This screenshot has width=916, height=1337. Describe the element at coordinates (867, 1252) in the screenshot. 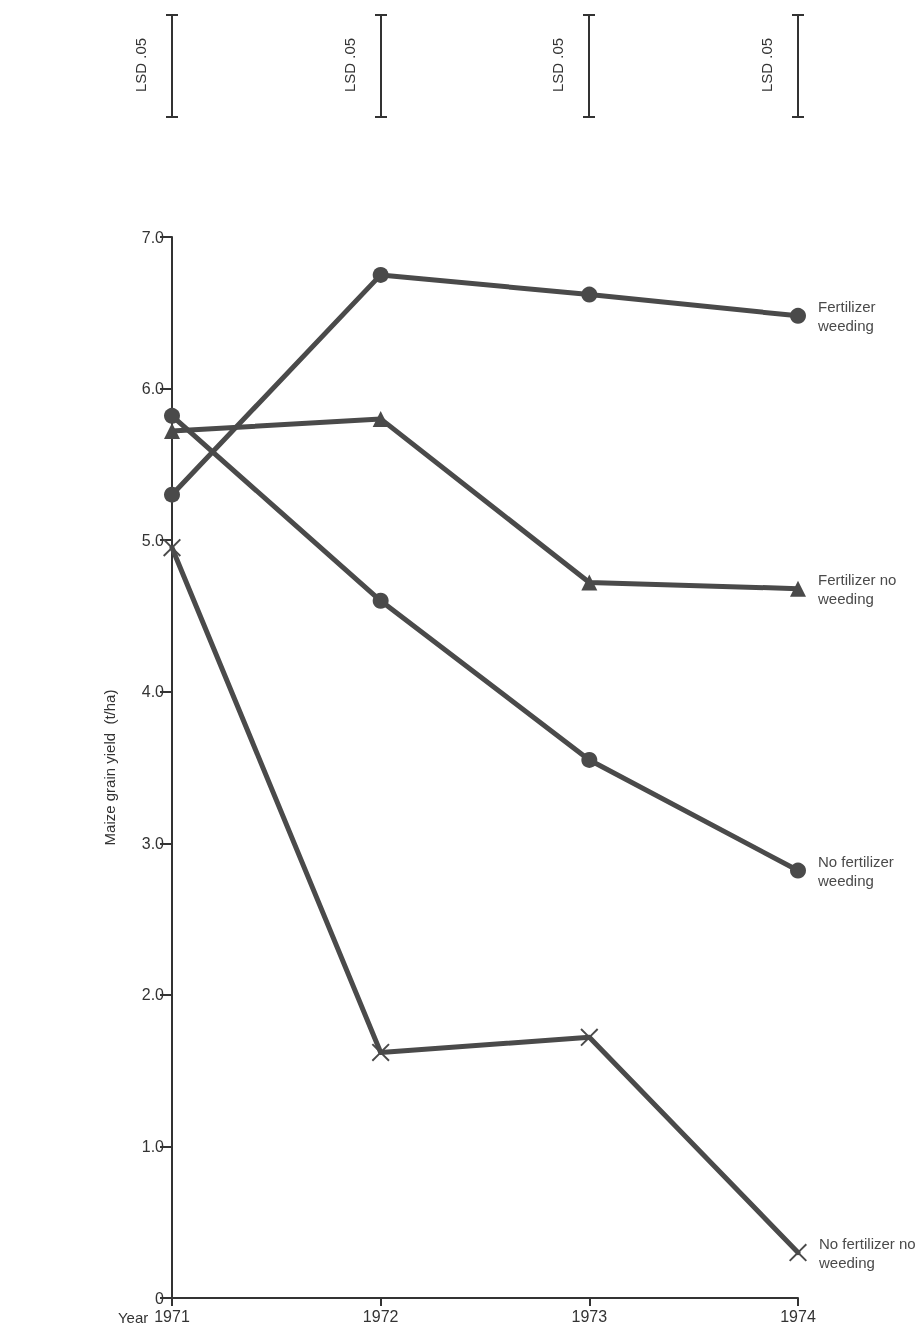

I see `series-label: No fertilizer no weeding` at that location.